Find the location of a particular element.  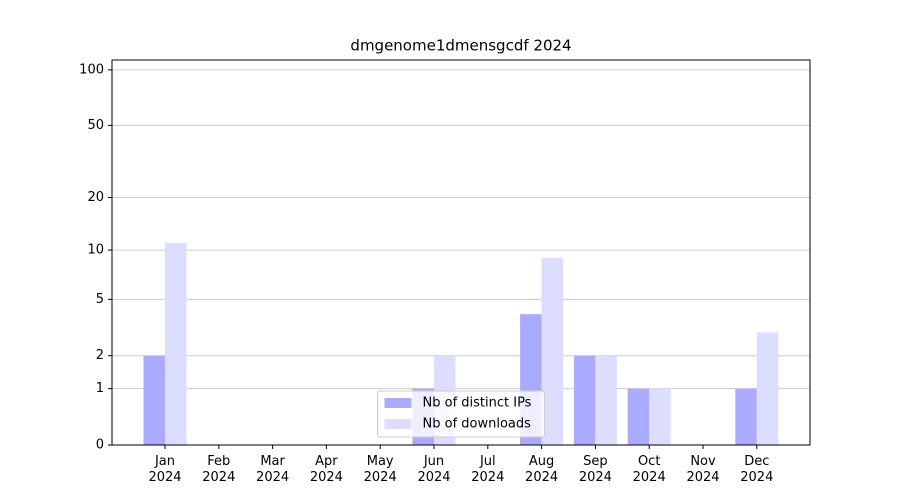

x-tick-label: Dec 2024 is located at coordinates (756, 469).